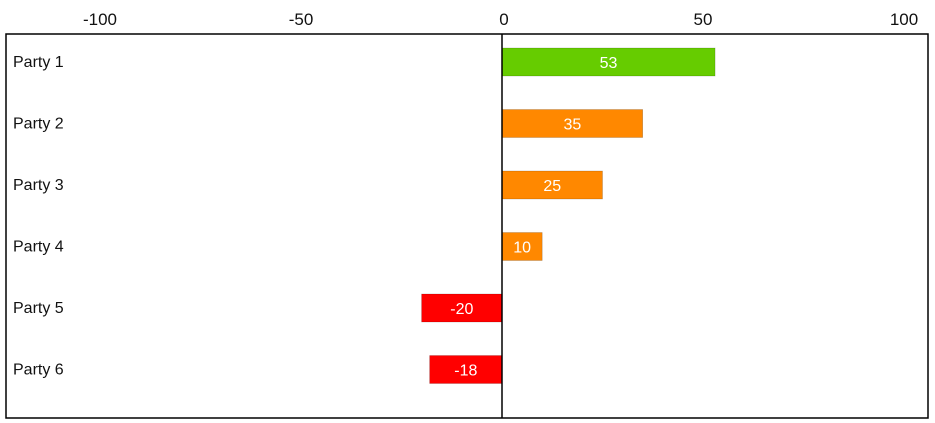  What do you see at coordinates (703, 19) in the screenshot?
I see `x-tick-label: 50` at bounding box center [703, 19].